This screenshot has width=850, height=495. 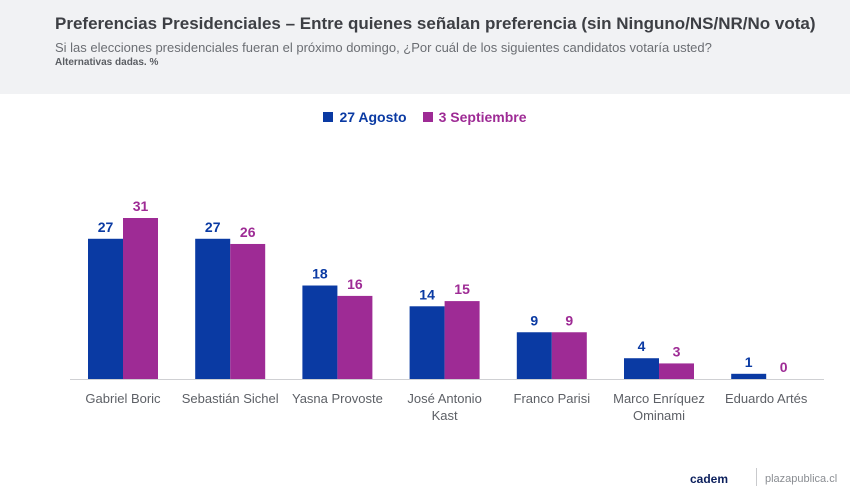 I want to click on category-label-3-1: Kast, so click(x=445, y=415).